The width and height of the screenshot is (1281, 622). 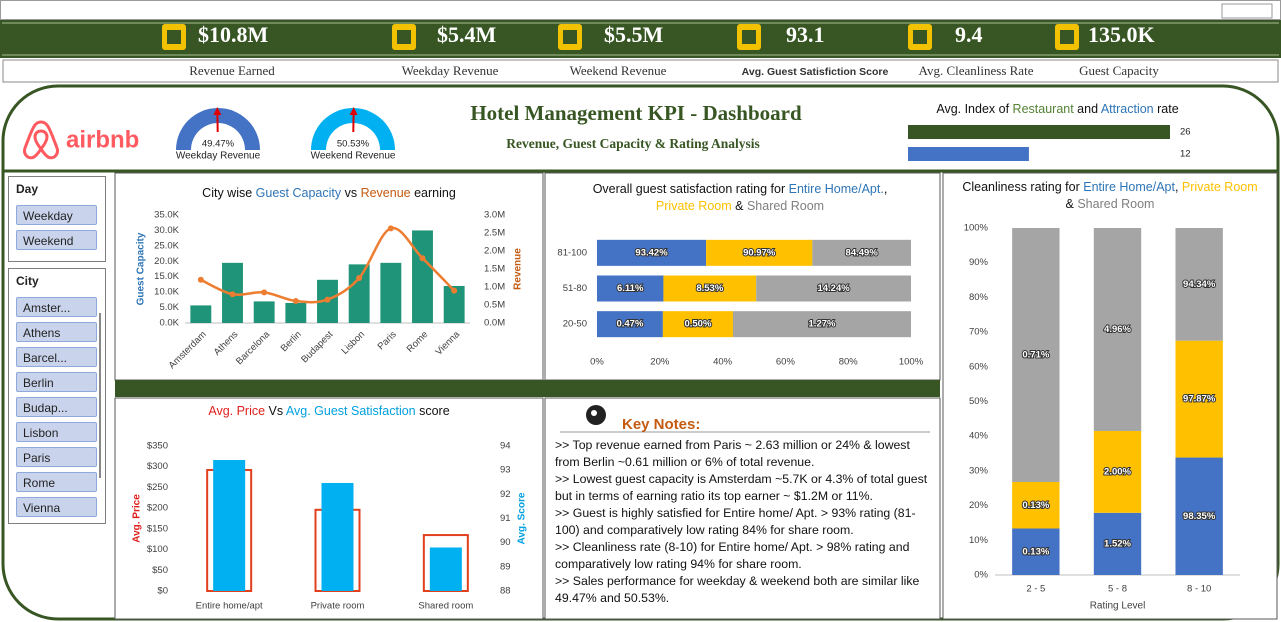 What do you see at coordinates (494, 269) in the screenshot?
I see `y2-tick-label: 1.5M` at bounding box center [494, 269].